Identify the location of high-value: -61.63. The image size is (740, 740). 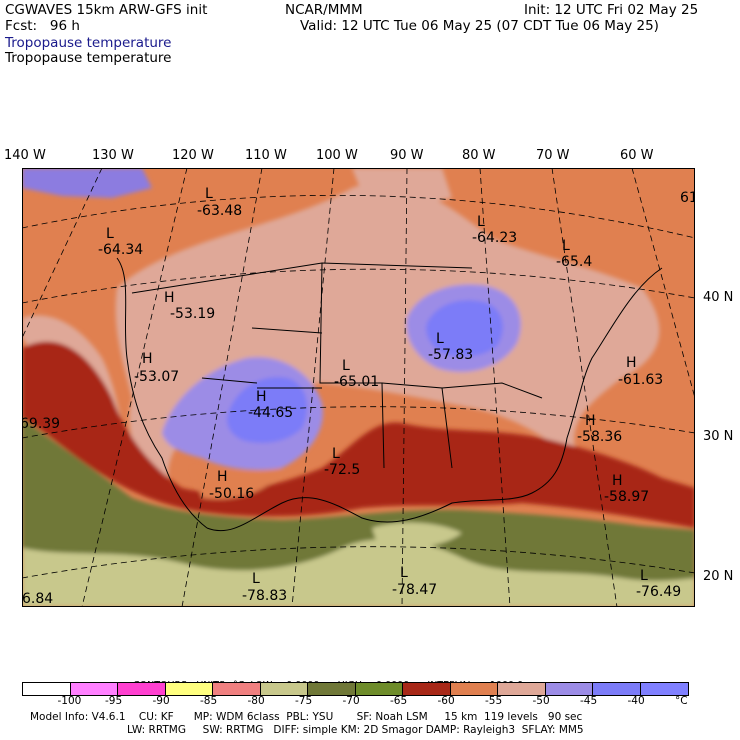
(641, 380).